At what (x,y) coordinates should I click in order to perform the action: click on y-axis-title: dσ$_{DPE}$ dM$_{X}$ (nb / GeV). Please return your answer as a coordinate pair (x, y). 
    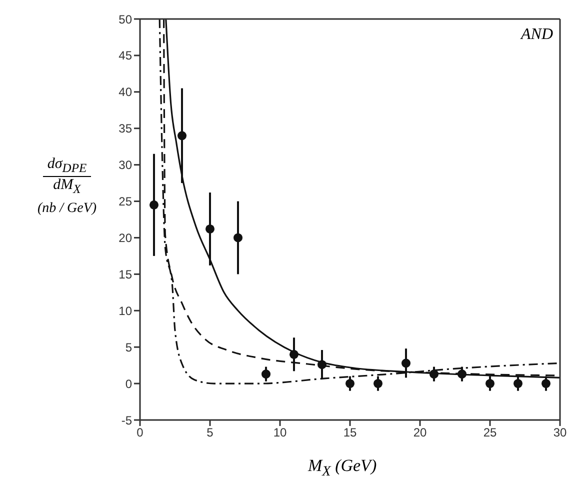
    Looking at the image, I should click on (67, 186).